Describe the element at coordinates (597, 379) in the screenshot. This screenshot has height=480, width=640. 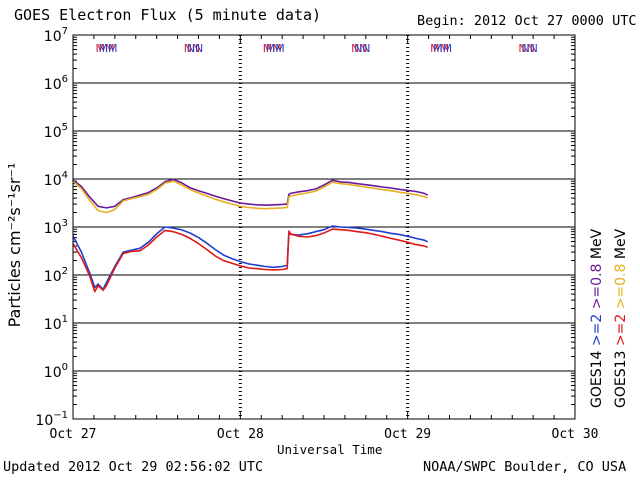
I see `legend-entry: GOES14` at that location.